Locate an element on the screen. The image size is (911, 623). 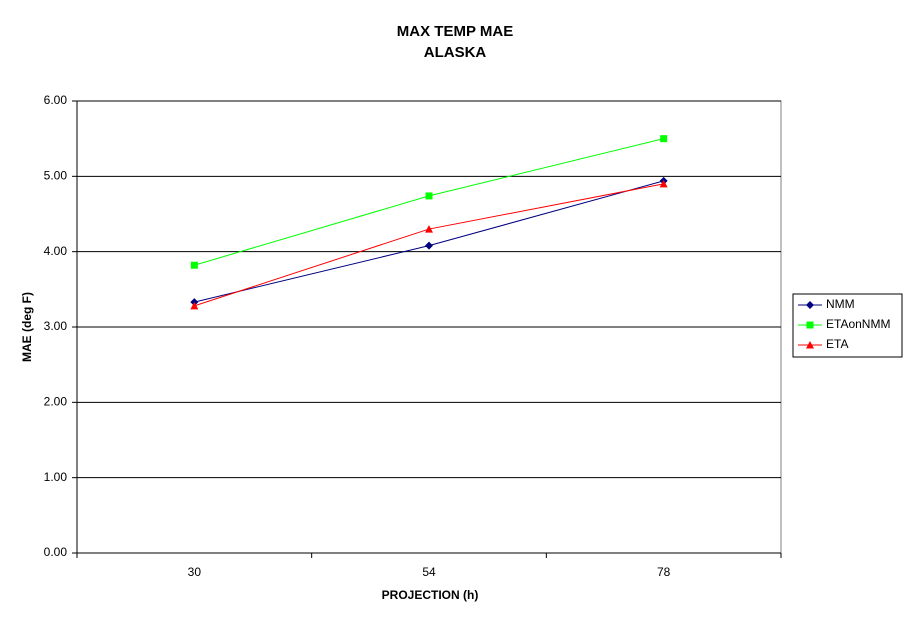
x-axis-title: PROJECTION (h) is located at coordinates (430, 595).